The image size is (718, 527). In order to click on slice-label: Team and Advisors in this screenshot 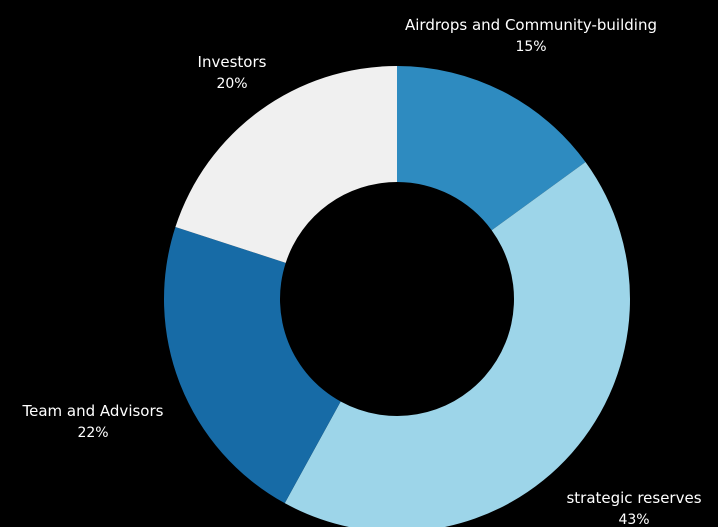, I will do `click(93, 411)`.